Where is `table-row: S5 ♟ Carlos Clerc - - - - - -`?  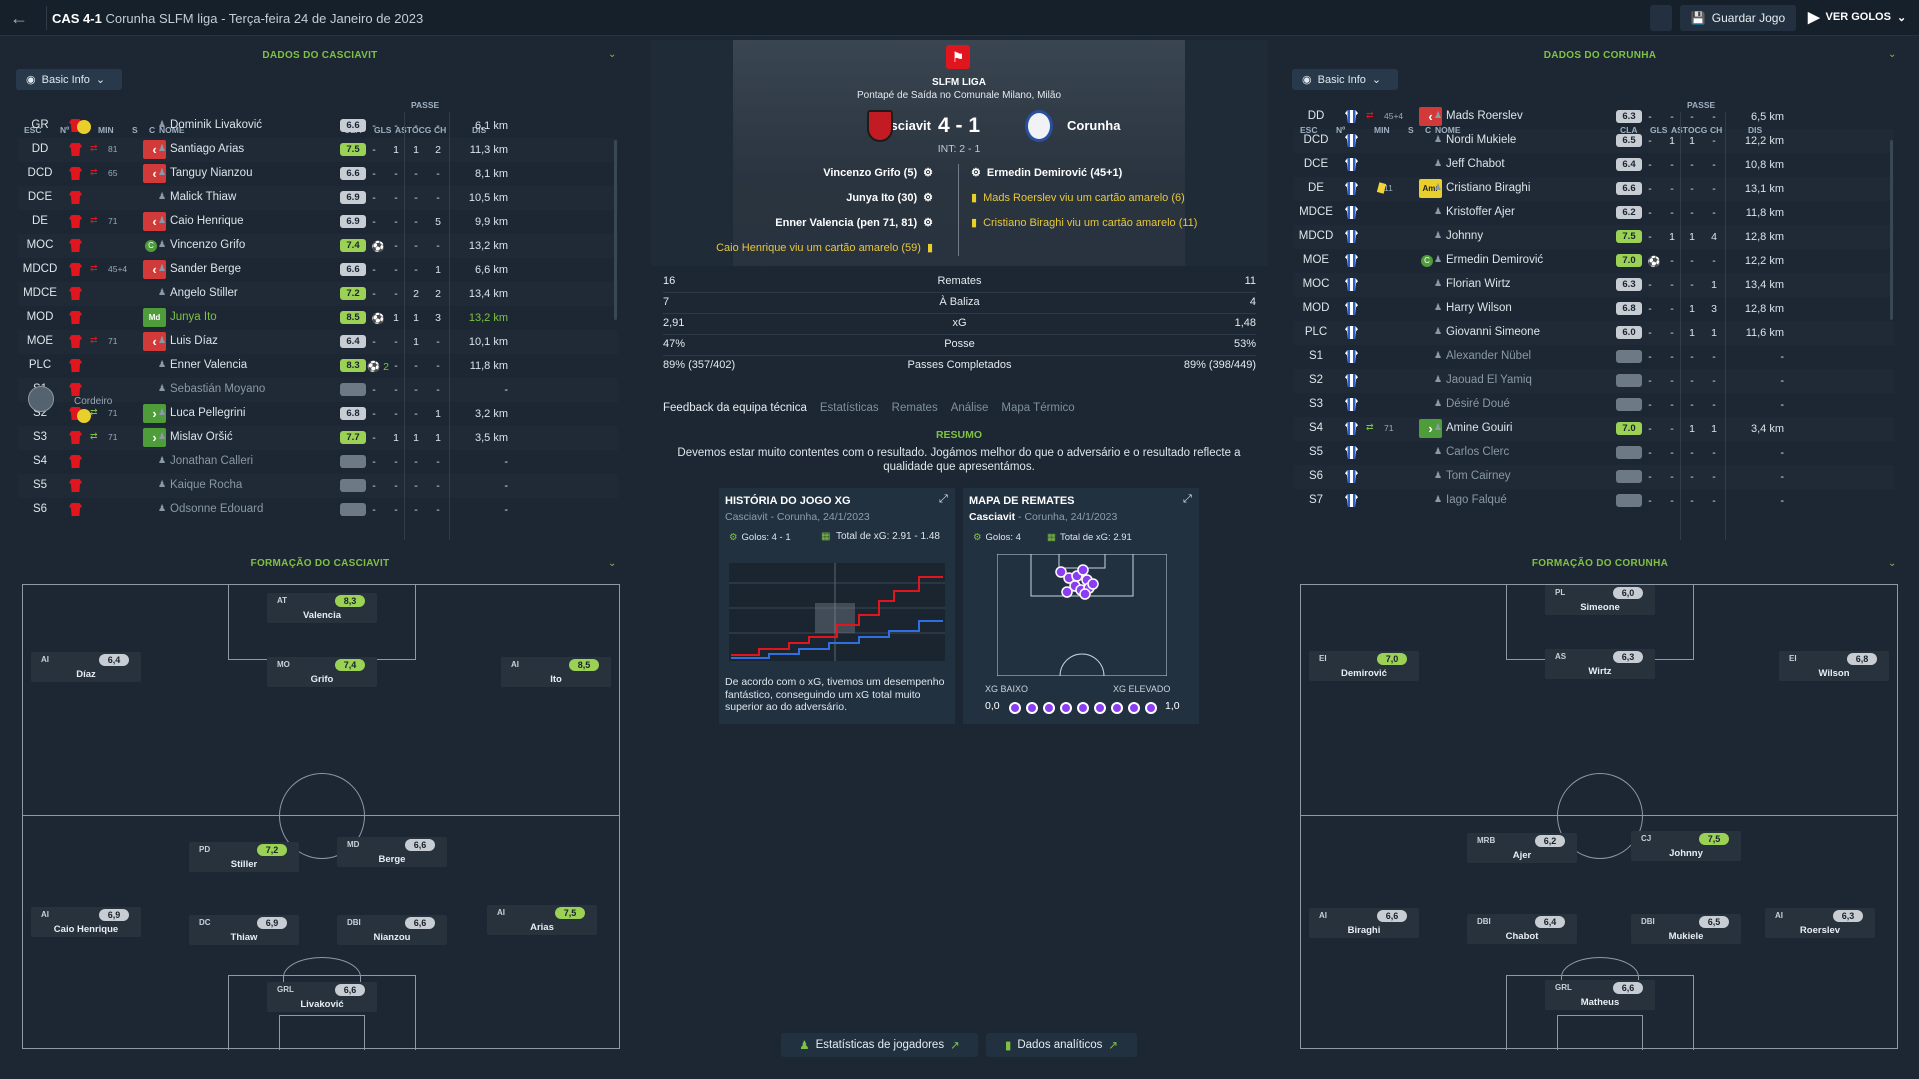 table-row: S5 ♟ Carlos Clerc - - - - - - is located at coordinates (1594, 453).